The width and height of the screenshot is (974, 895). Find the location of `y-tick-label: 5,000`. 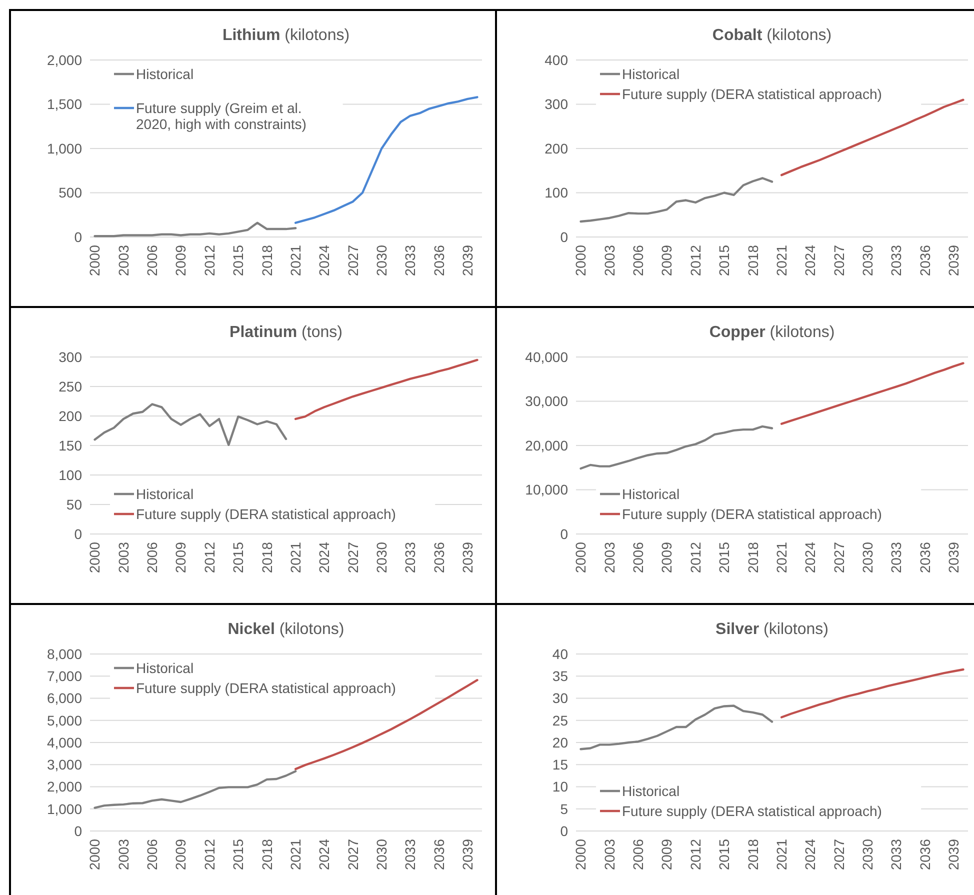

y-tick-label: 5,000 is located at coordinates (64, 720).